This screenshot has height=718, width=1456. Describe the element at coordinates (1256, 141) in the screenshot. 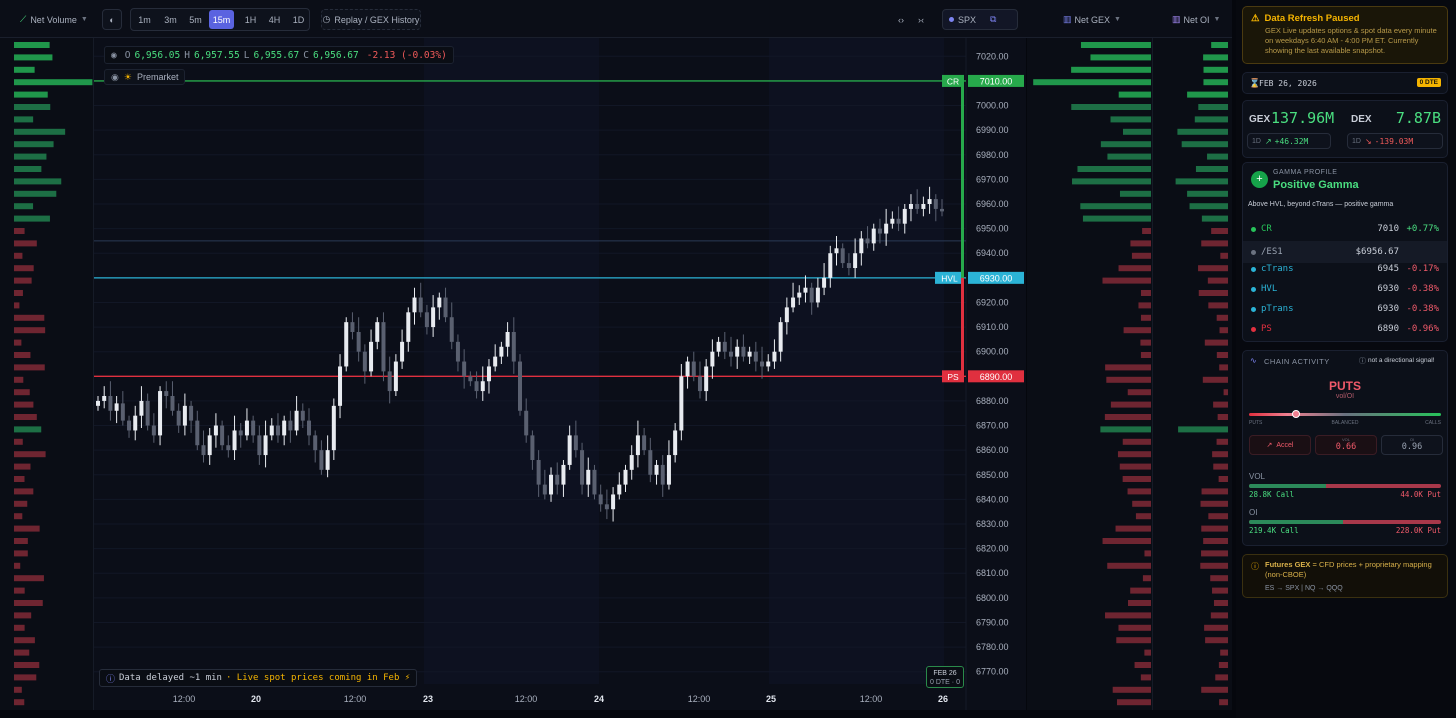

I see `gex-period: 1D` at that location.